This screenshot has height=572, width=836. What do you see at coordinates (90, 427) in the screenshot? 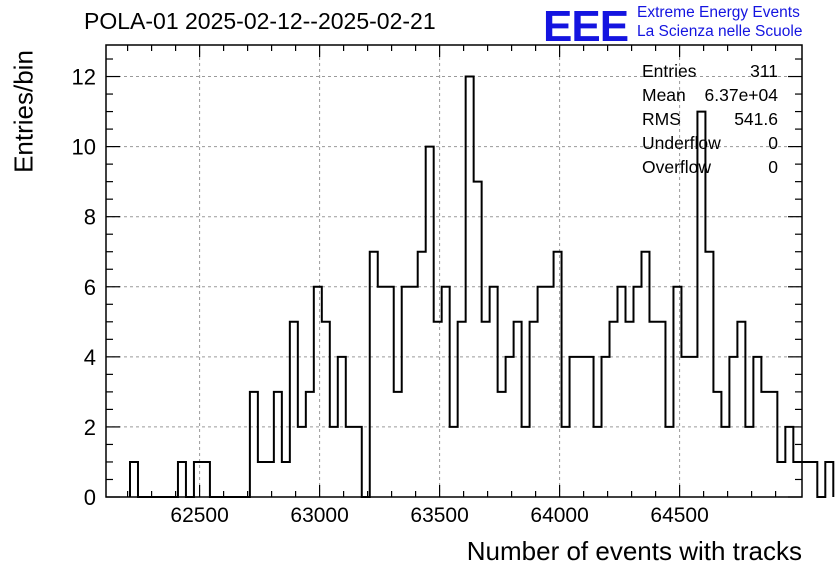
I see `y-tick-label: 2` at bounding box center [90, 427].